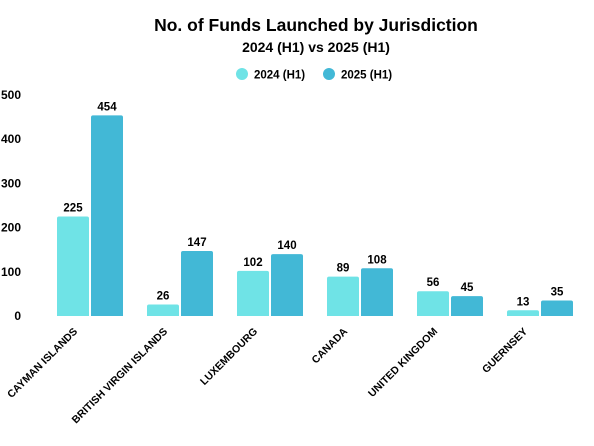  What do you see at coordinates (229, 357) in the screenshot?
I see `x-tick-label: LUXEMBOURG` at bounding box center [229, 357].